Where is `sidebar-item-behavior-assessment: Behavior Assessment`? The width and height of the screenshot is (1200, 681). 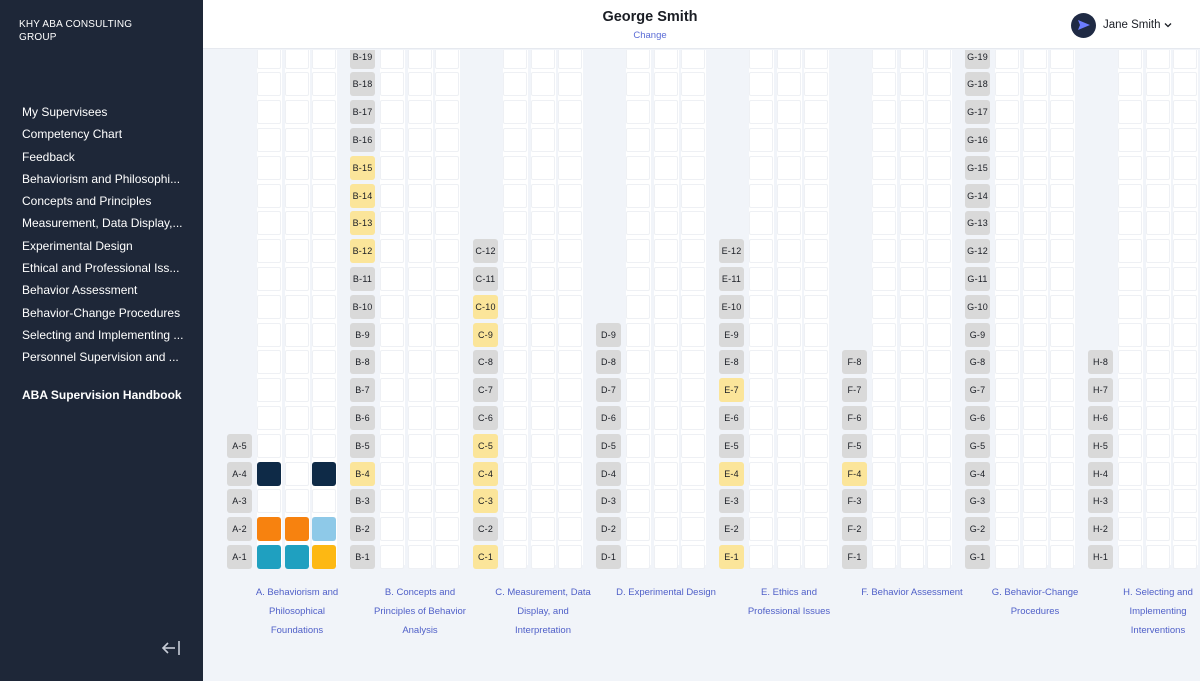
sidebar-item-behavior-assessment: Behavior Assessment is located at coordinates (80, 290).